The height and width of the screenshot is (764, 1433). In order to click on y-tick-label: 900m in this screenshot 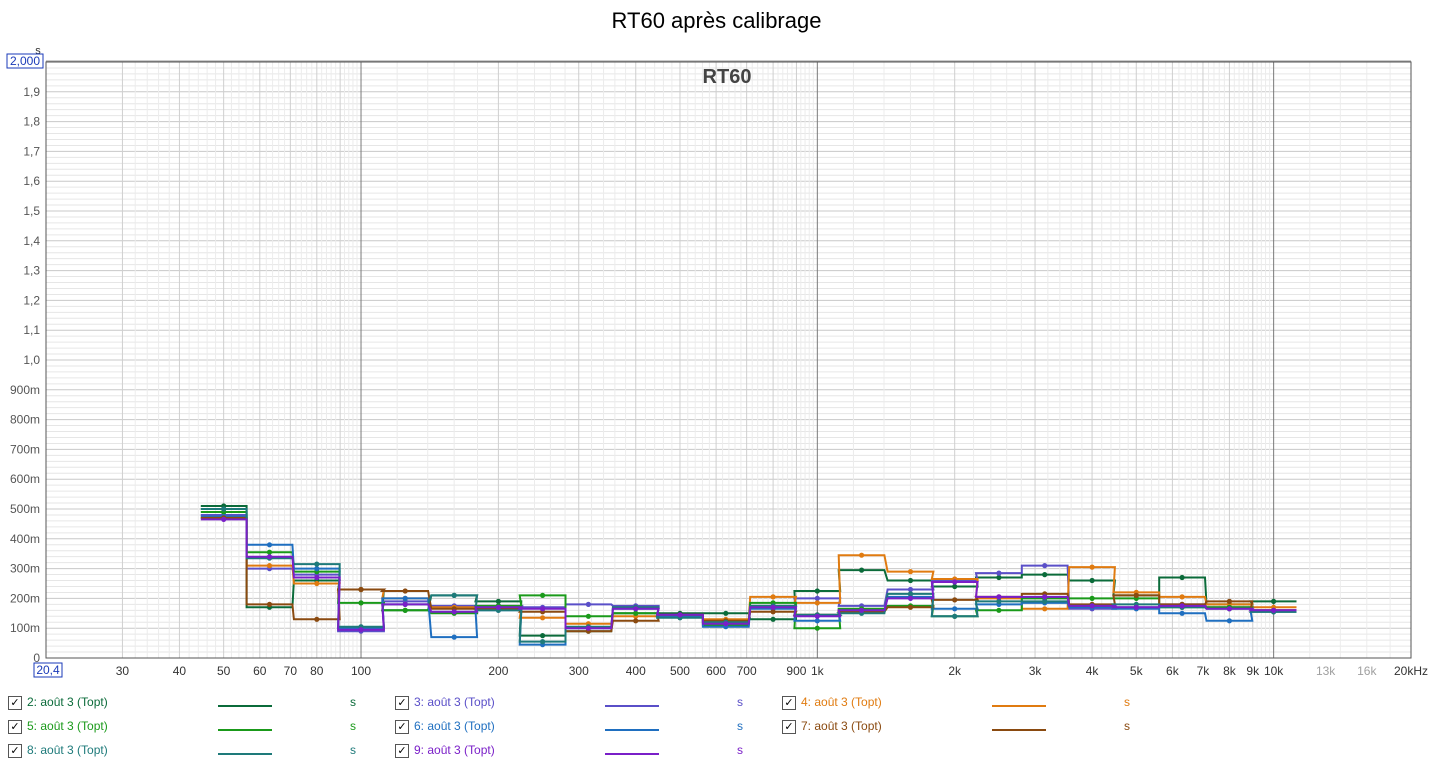, I will do `click(25, 390)`.